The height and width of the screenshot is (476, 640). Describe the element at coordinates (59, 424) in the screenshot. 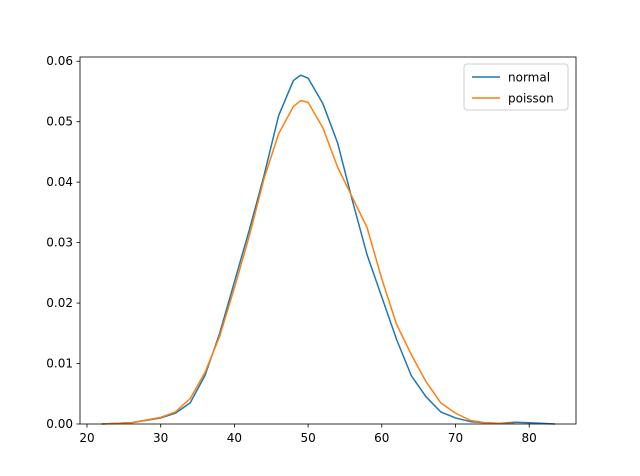

I see `y-tick-label: 0.00` at that location.